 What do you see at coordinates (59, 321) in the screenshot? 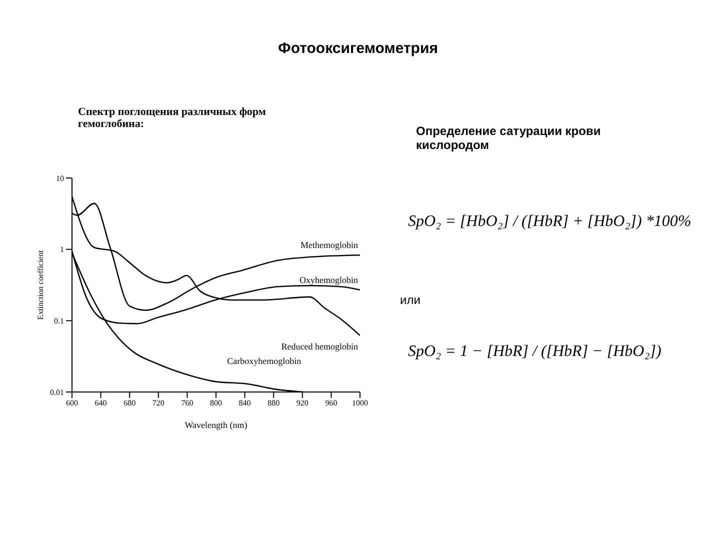
I see `y-tick-label: 0.1` at bounding box center [59, 321].